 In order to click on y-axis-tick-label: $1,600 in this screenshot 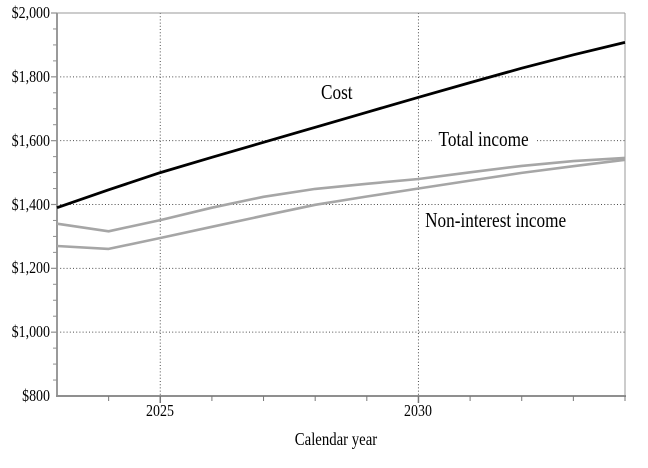, I will do `click(30, 140)`.